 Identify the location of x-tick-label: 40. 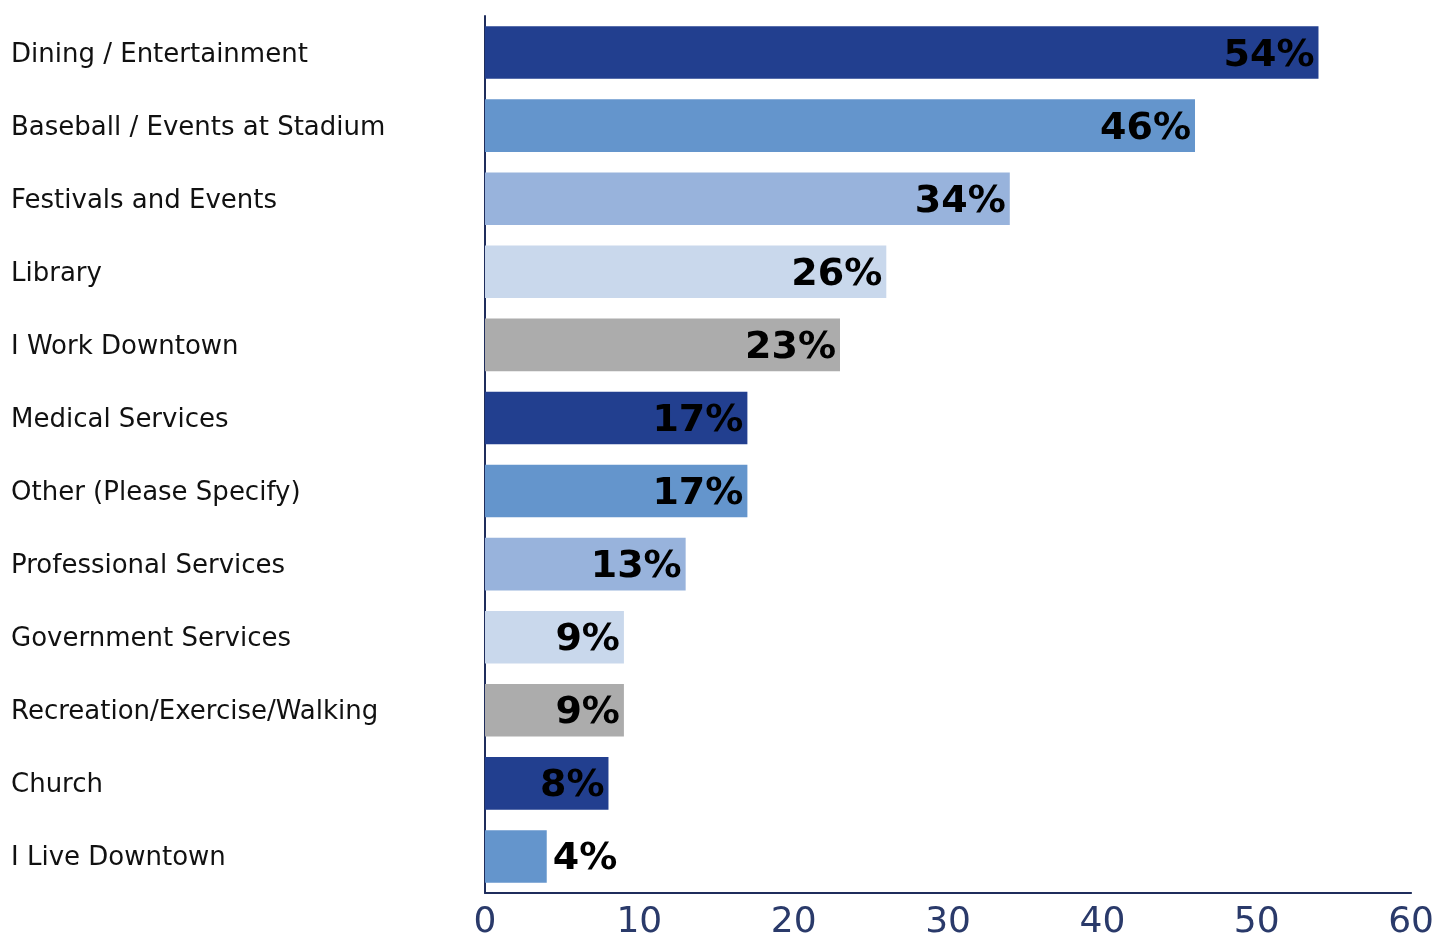
(1102, 919).